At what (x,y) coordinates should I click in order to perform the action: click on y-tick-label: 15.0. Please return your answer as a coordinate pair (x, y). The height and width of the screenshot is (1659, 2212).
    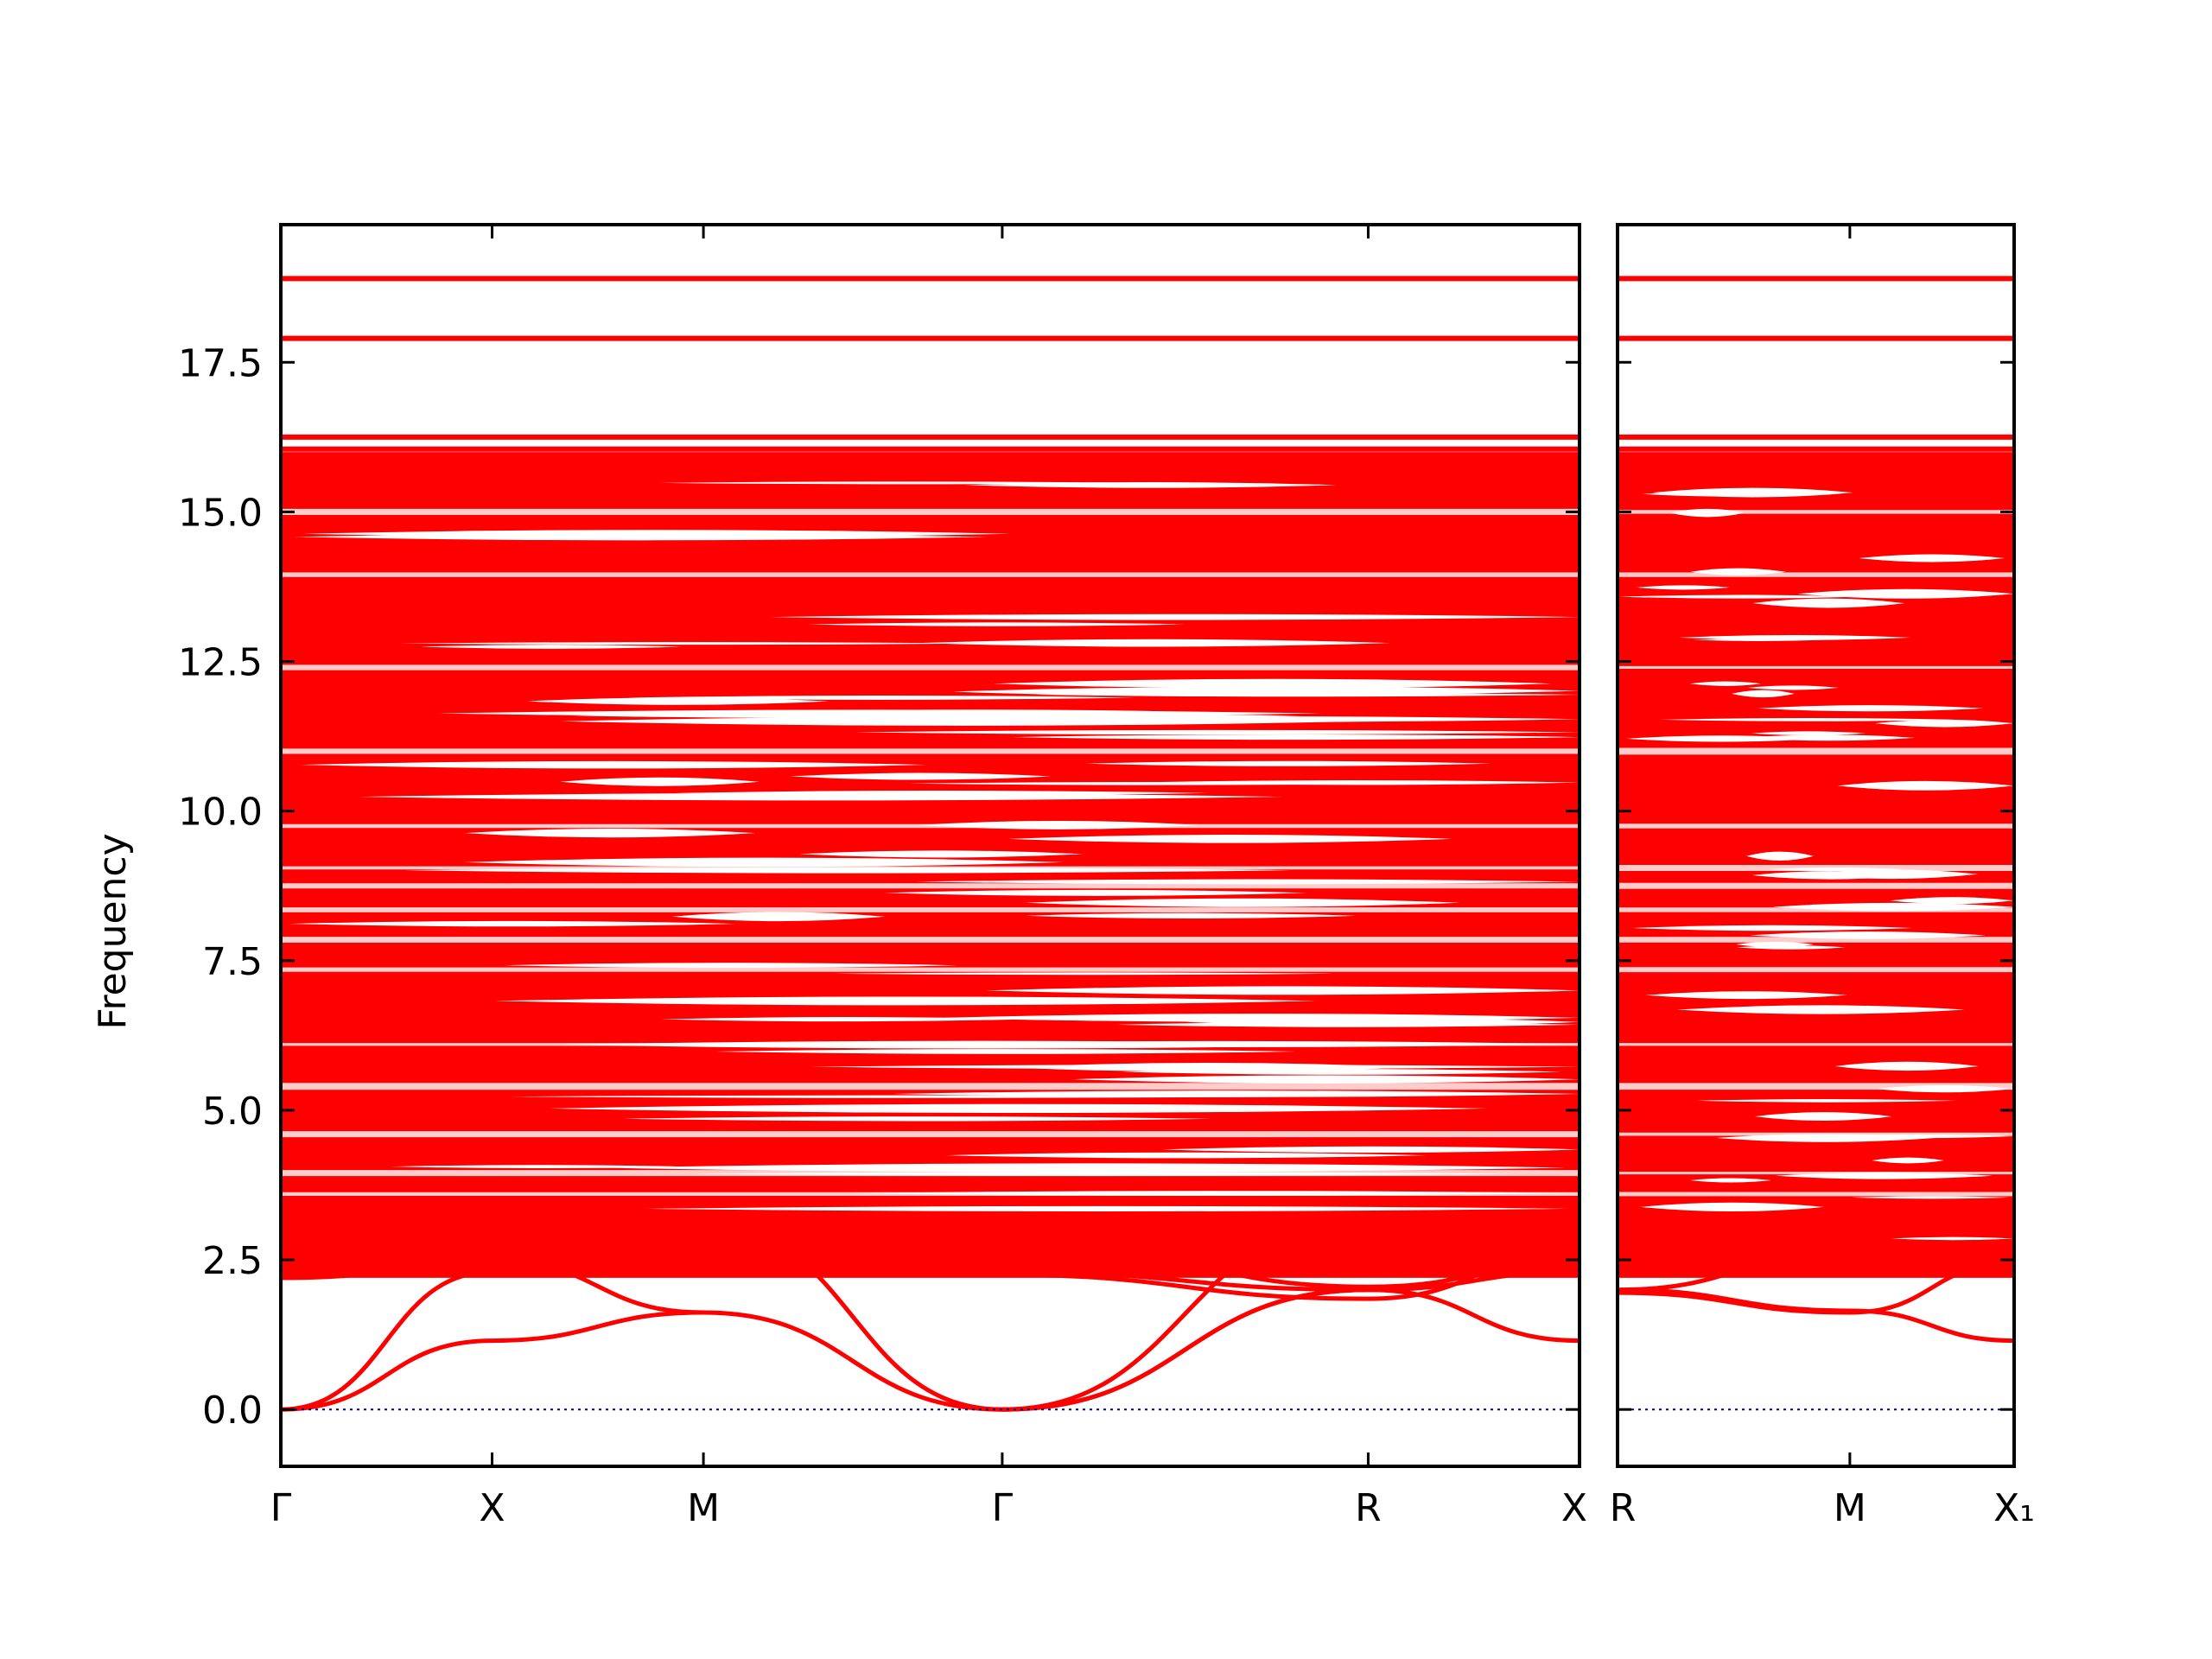
    Looking at the image, I should click on (220, 513).